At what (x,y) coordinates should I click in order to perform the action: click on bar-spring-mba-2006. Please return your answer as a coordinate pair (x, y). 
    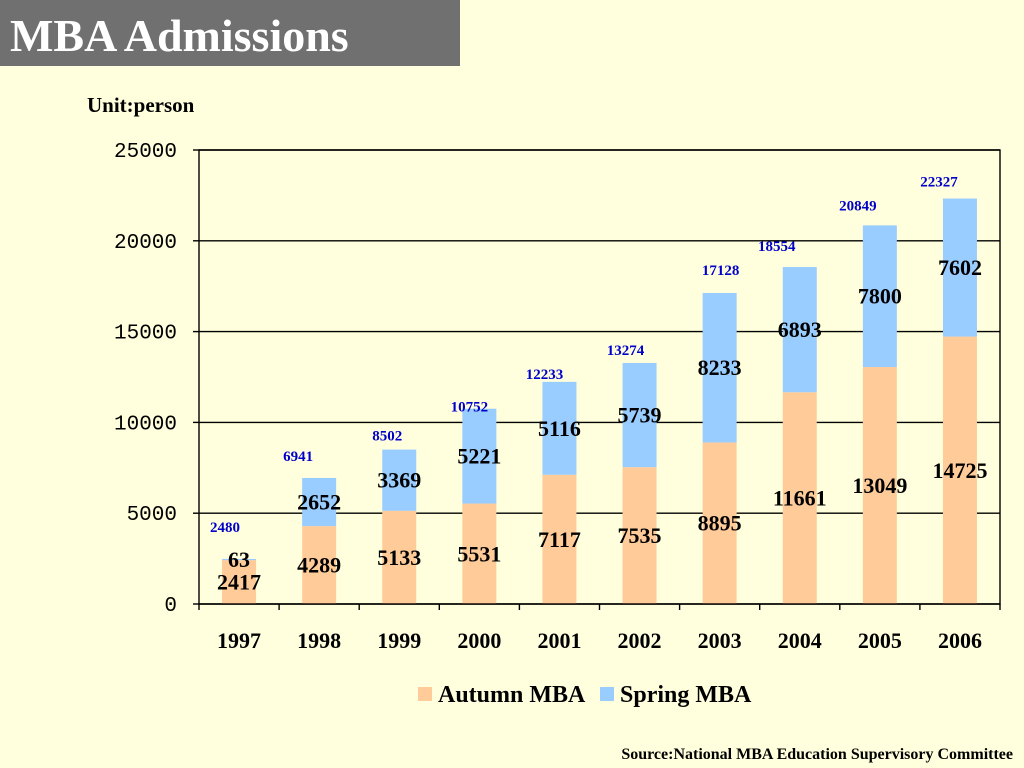
    Looking at the image, I should click on (959, 267).